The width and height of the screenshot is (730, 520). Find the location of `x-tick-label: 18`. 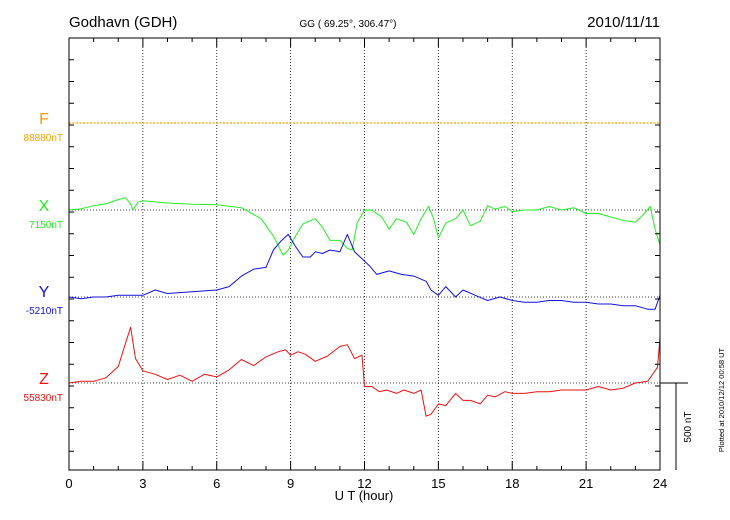

x-tick-label: 18 is located at coordinates (512, 483).